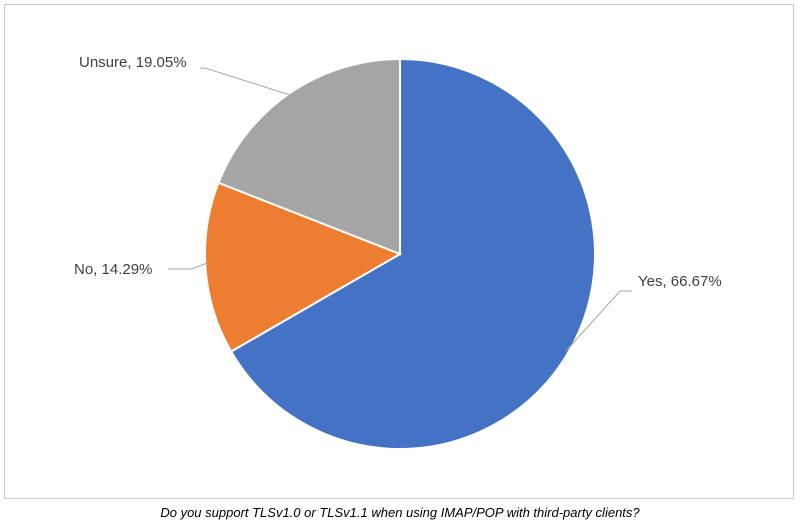 The height and width of the screenshot is (531, 800). Describe the element at coordinates (303, 267) in the screenshot. I see `pie-slice-no` at that location.